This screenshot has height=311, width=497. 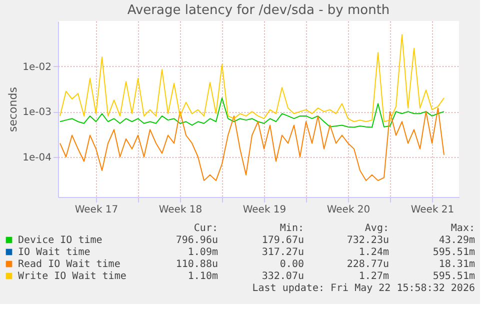 What do you see at coordinates (37, 112) in the screenshot?
I see `y-tick-label: 1e-03` at bounding box center [37, 112].